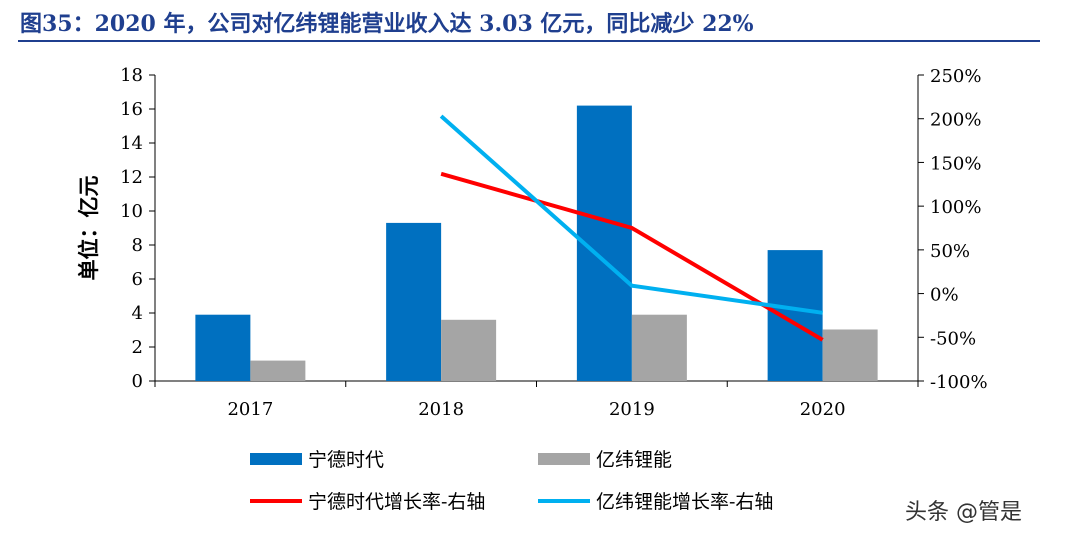 Image resolution: width=1073 pixels, height=537 pixels. What do you see at coordinates (950, 251) in the screenshot?
I see `right-tick-label: 50%` at bounding box center [950, 251].